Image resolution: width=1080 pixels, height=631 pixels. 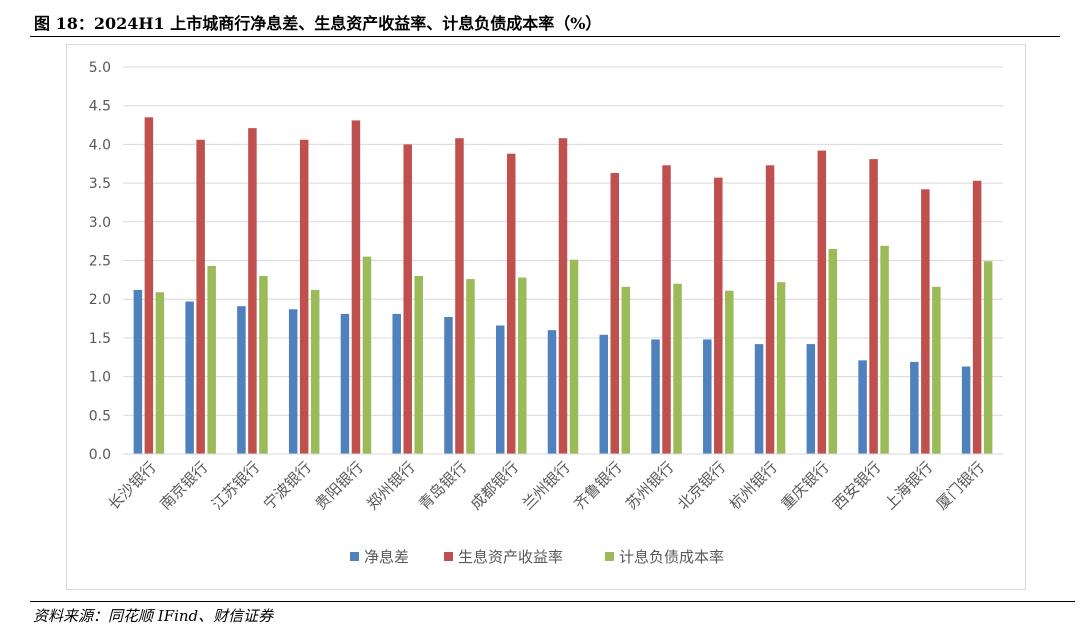 I want to click on source-note: 资料来源：同花顺 IFind、财信证券, so click(x=153, y=616).